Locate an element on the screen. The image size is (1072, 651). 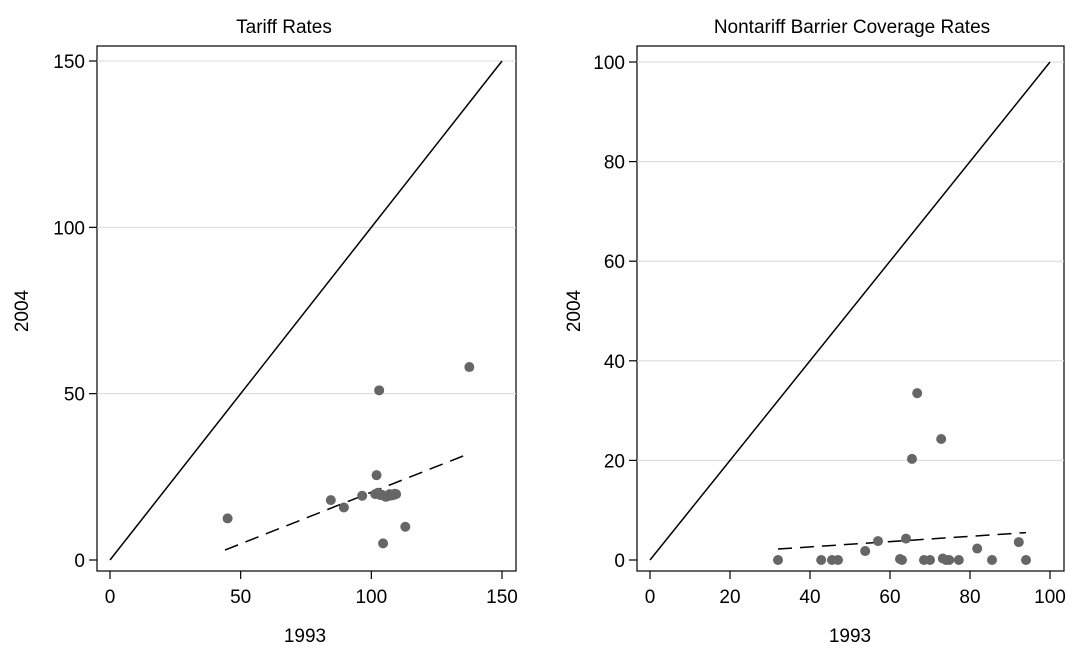
x-tick-label: 150 is located at coordinates (502, 597).